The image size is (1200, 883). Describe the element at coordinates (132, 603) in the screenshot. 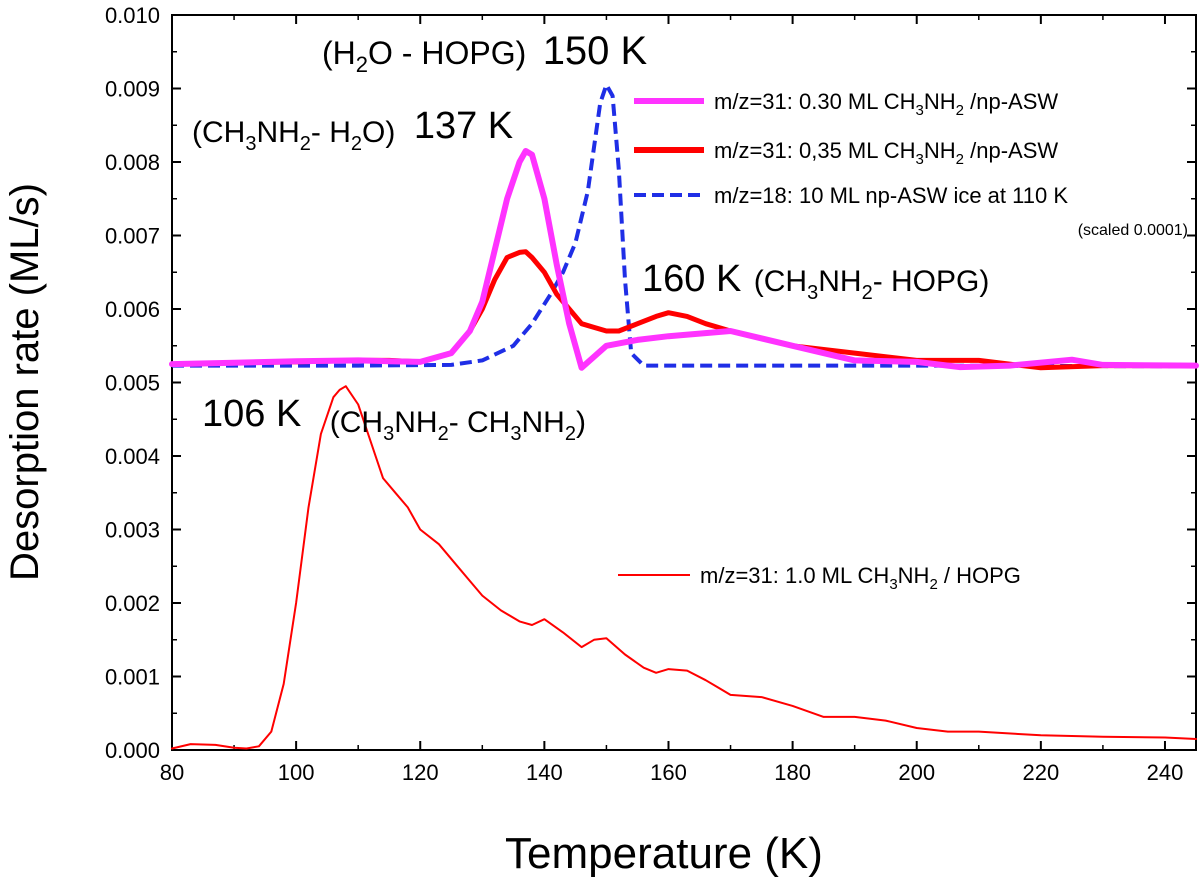

I see `y-tick-label: 0.002` at that location.